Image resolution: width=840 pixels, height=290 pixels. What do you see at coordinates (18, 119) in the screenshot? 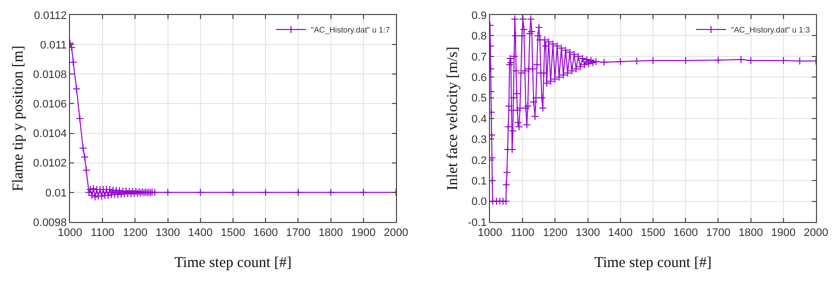
I see `y-axis-title: Flame tip y position [m]` at bounding box center [18, 119].